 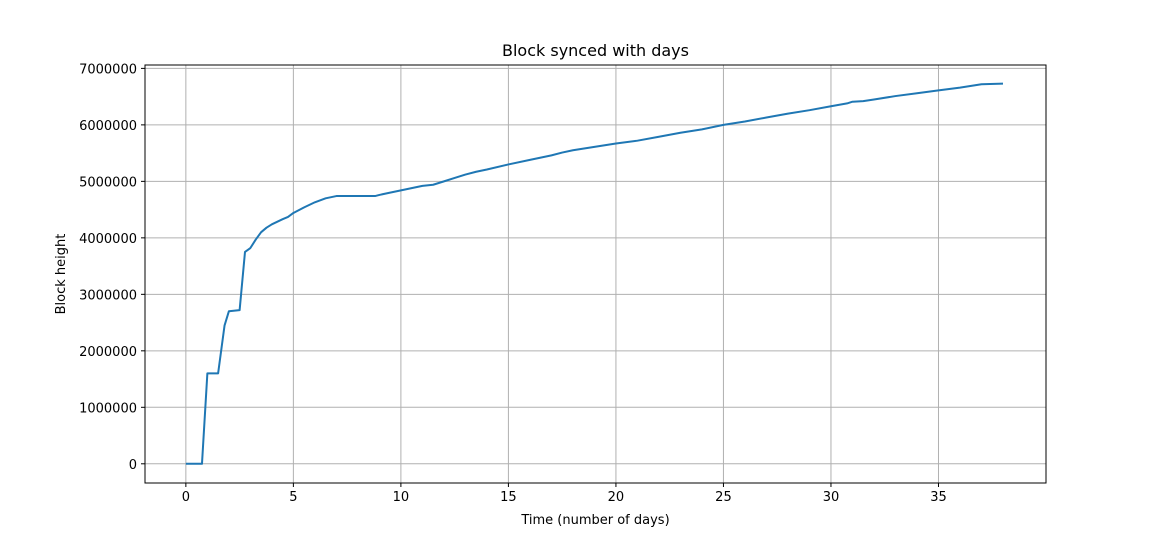 I want to click on y-tick-label: 0, so click(x=133, y=465).